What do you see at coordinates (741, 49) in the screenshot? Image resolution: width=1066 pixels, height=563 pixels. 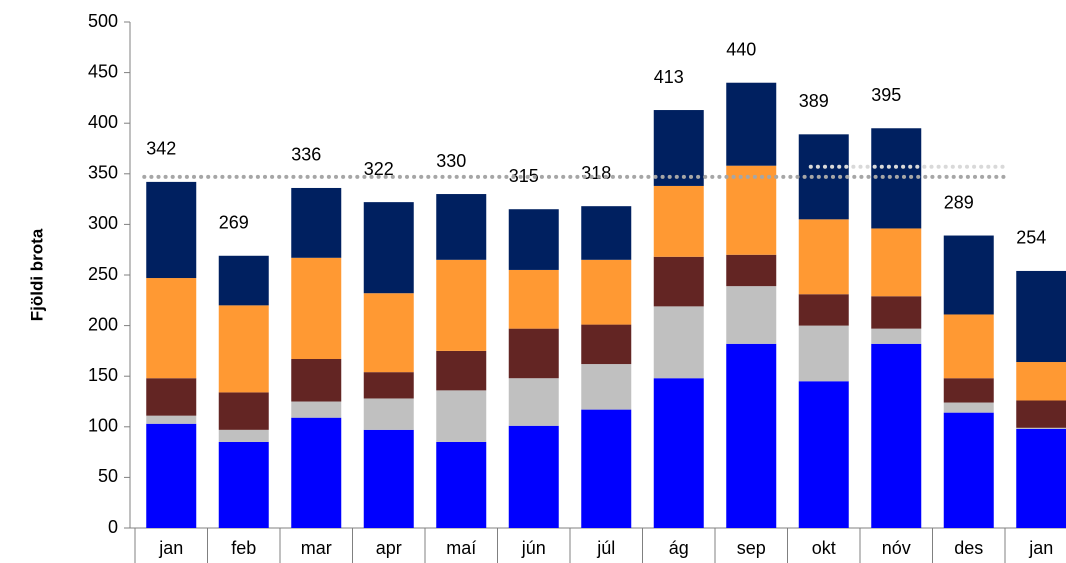 I see `total-label: 440` at bounding box center [741, 49].